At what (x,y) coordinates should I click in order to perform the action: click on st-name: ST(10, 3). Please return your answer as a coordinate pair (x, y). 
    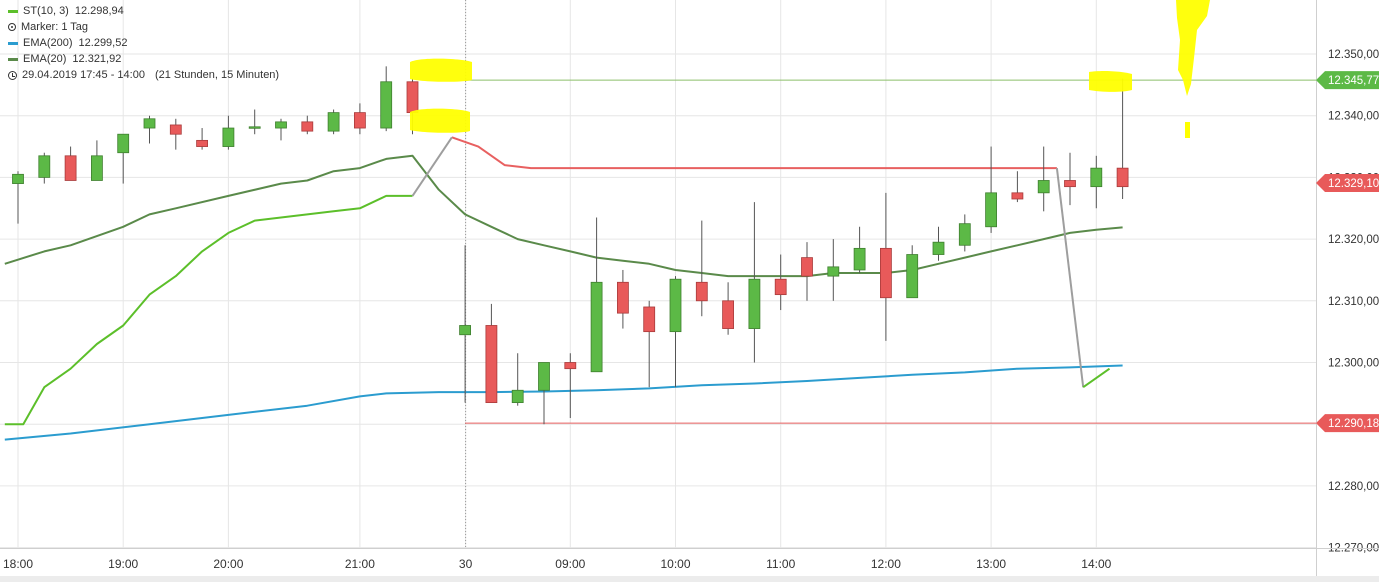
    Looking at the image, I should click on (46, 11).